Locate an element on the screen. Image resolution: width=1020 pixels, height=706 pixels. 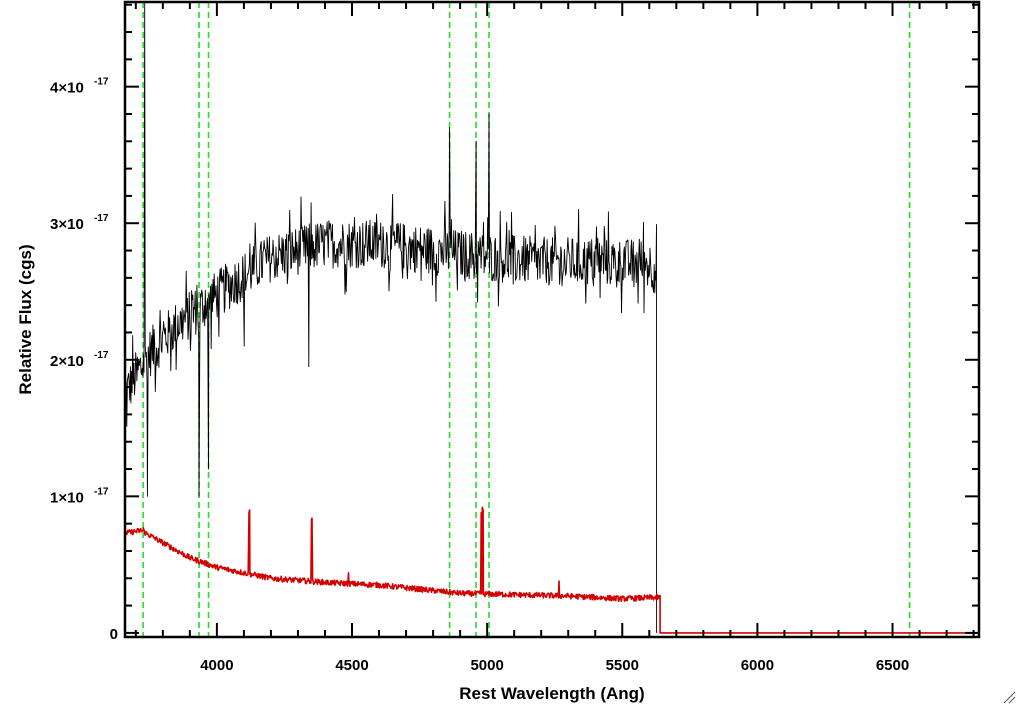
x-tick-label: 6500 is located at coordinates (892, 665).